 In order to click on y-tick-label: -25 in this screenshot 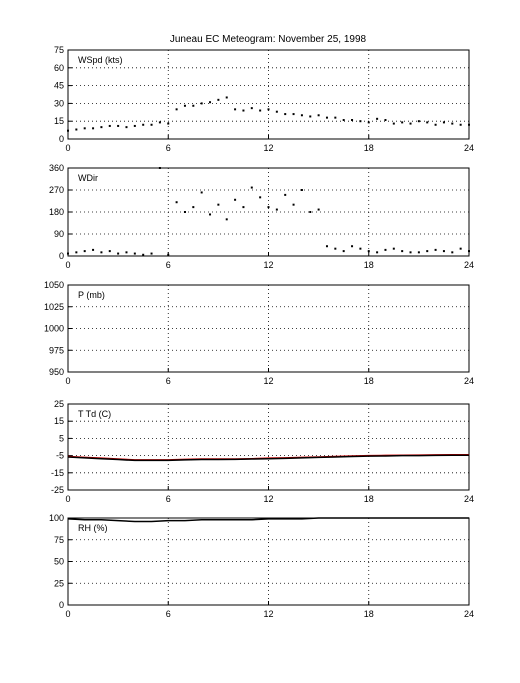, I will do `click(57, 490)`.